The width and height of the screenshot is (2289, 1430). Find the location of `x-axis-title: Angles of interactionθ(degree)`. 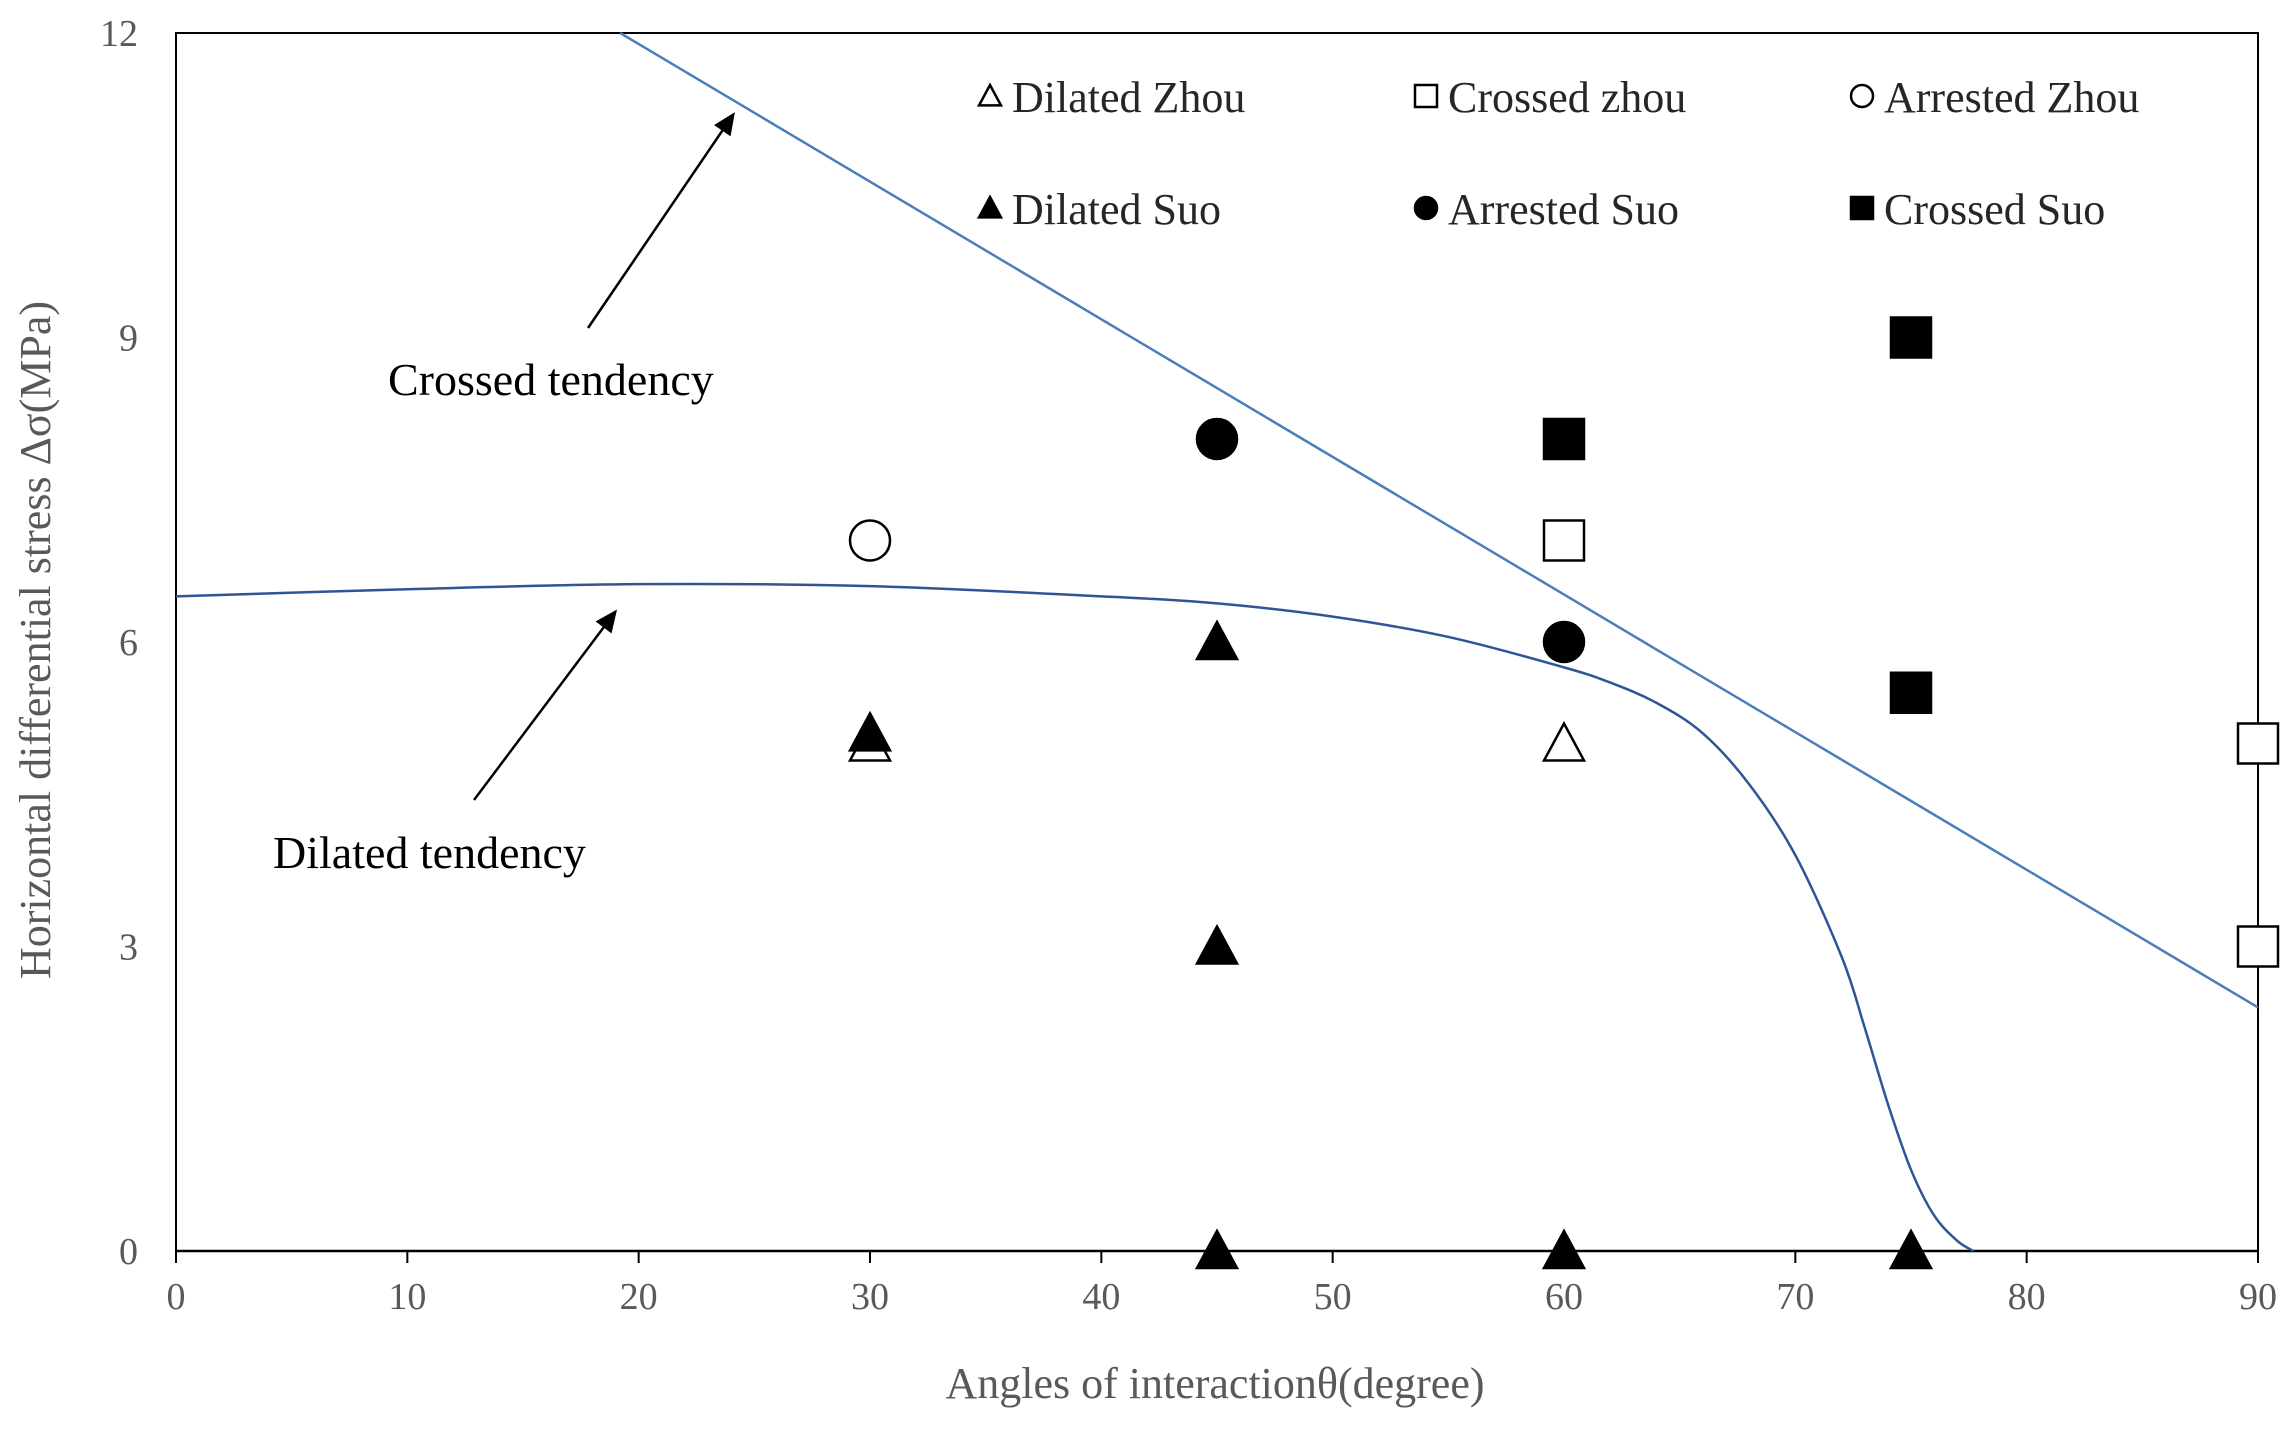

x-axis-title: Angles of interactionθ(degree) is located at coordinates (1214, 1383).